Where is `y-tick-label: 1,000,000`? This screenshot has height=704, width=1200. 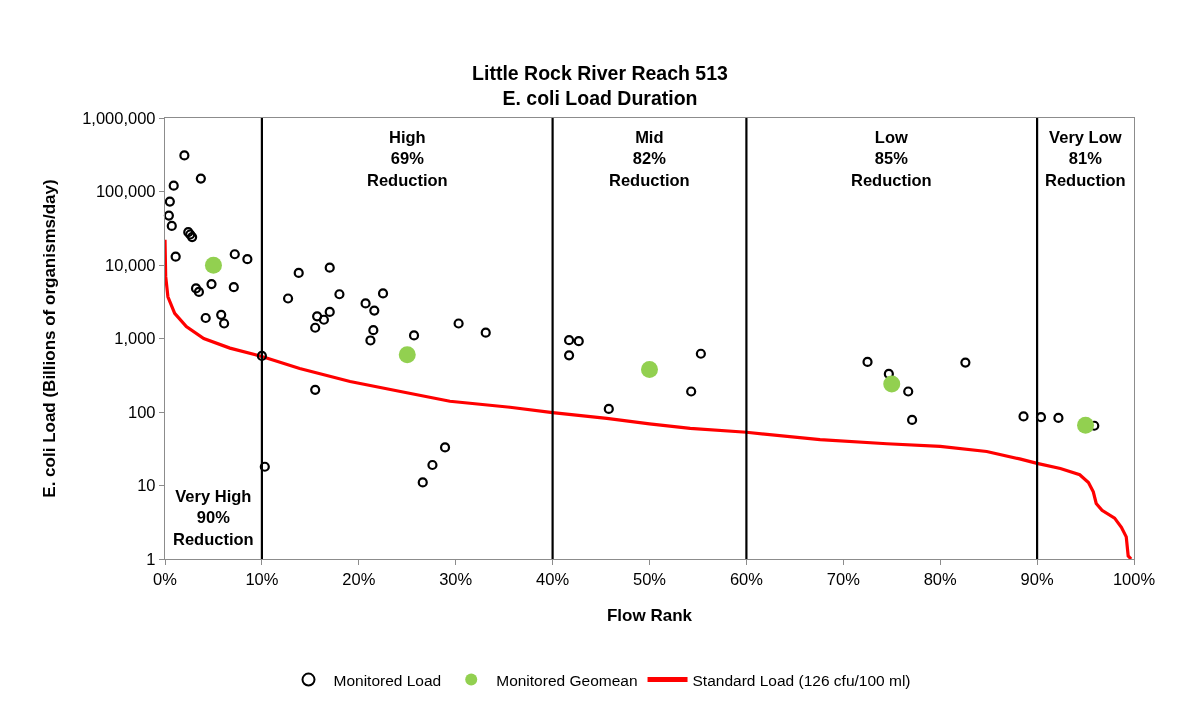
y-tick-label: 1,000,000 is located at coordinates (119, 117).